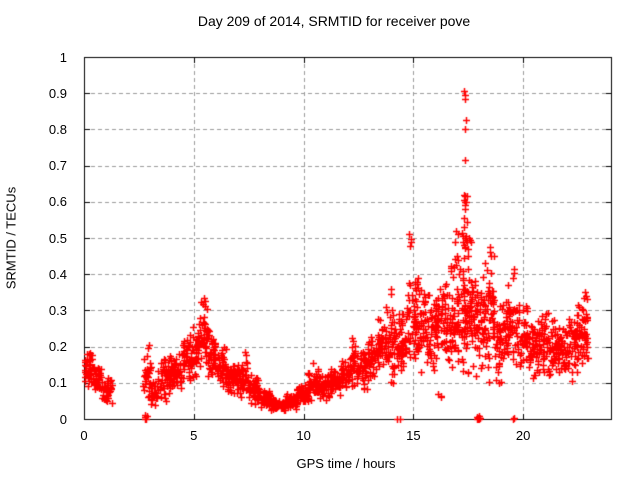 The image size is (640, 480). I want to click on x-tick-label: 15, so click(413, 435).